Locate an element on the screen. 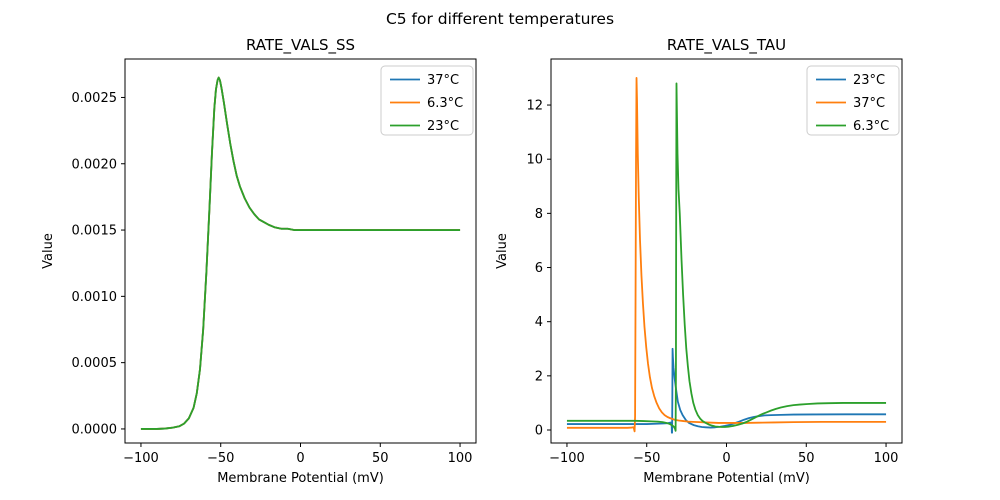 This screenshot has height=500, width=1000. y-tick-label: 0.0025 is located at coordinates (95, 98).